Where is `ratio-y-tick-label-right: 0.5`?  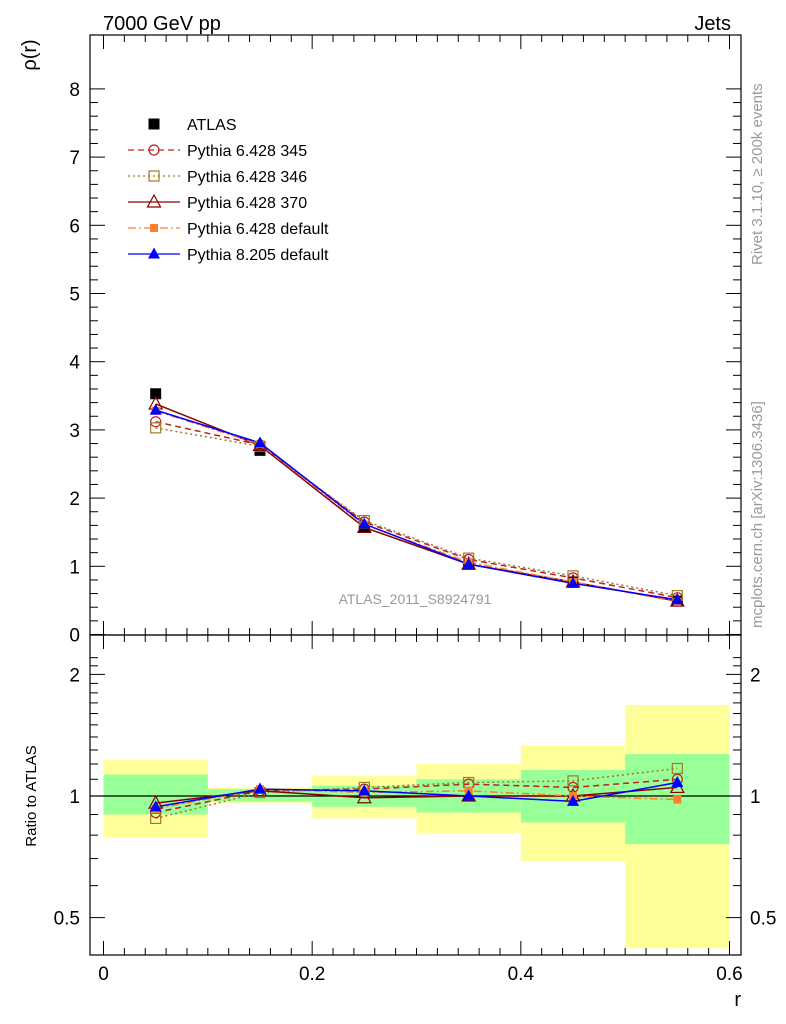
ratio-y-tick-label-right: 0.5 is located at coordinates (763, 919).